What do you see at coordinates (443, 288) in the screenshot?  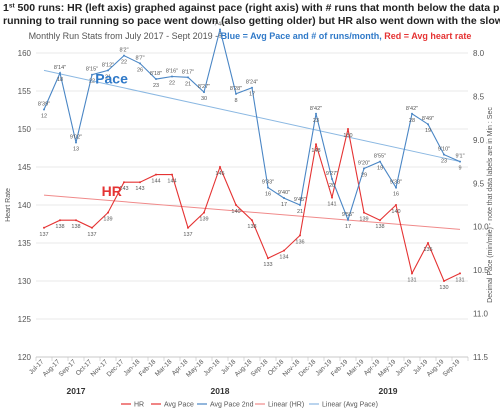 I see `hr-data-label: 130` at bounding box center [443, 288].